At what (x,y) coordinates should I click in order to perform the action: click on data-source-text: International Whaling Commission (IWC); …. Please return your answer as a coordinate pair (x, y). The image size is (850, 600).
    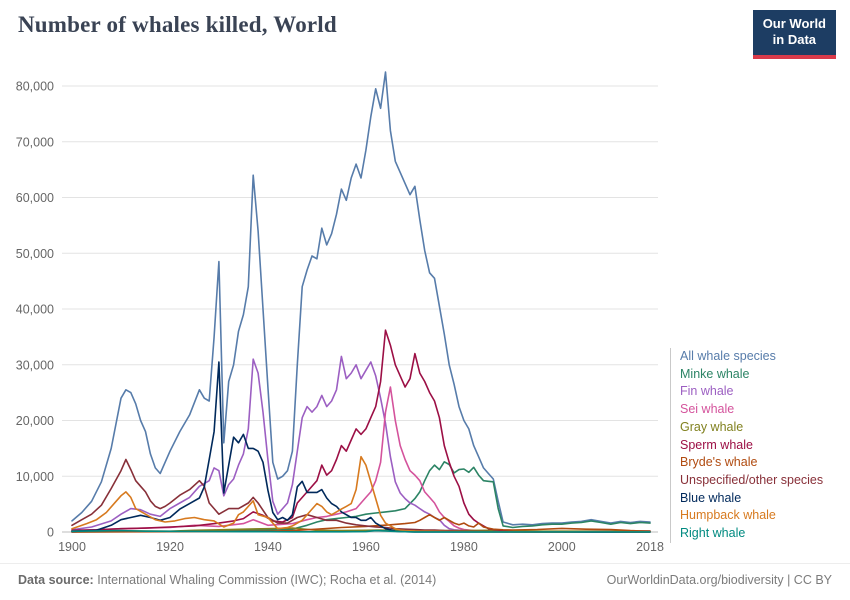
    Looking at the image, I should click on (267, 580).